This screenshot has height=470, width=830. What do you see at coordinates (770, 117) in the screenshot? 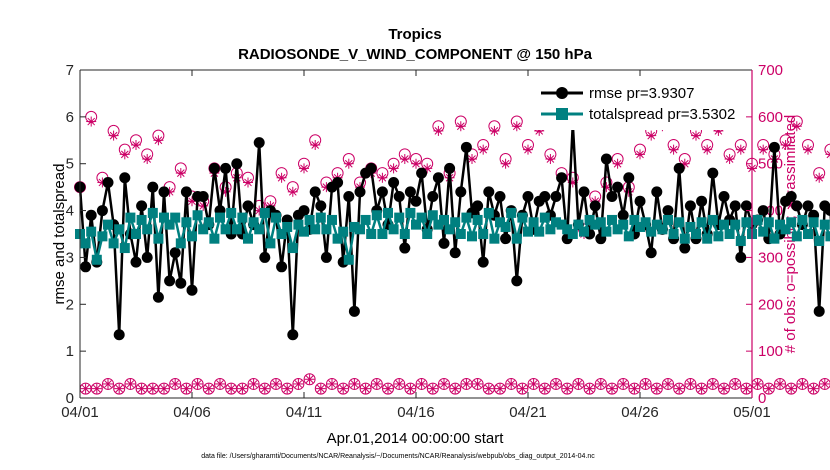
I see `y-tick-right-label: 600` at bounding box center [770, 117].